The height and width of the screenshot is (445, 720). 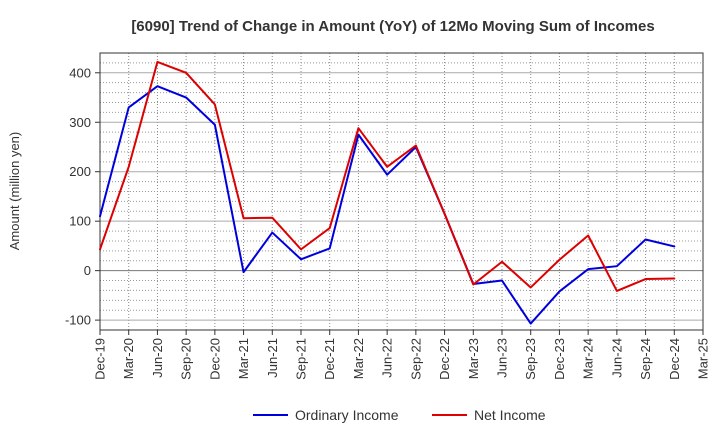 What do you see at coordinates (510, 415) in the screenshot?
I see `legend-label: Net Income` at bounding box center [510, 415].